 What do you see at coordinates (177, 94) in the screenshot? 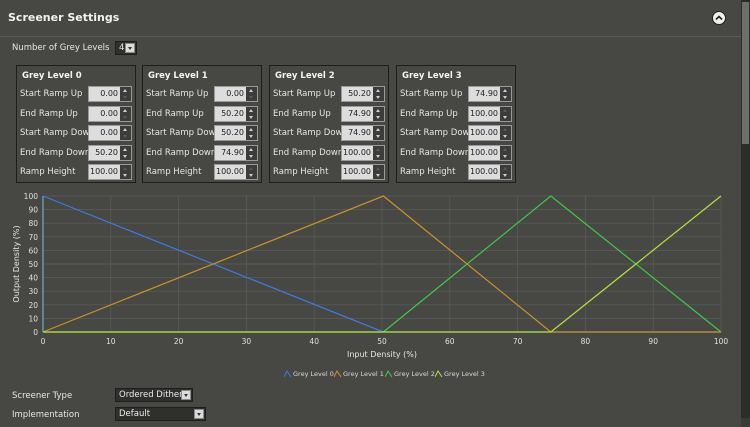
I see `ramp-field-label: Start Ramp Up` at bounding box center [177, 94].